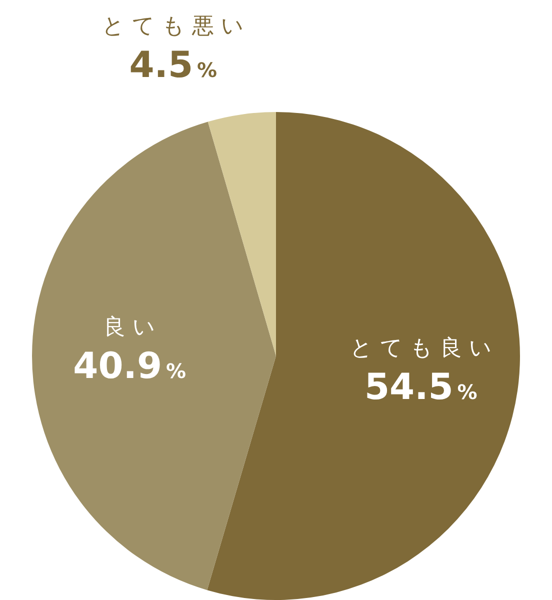 The width and height of the screenshot is (552, 600). I want to click on slice-label: と て も 良 い, so click(421, 348).